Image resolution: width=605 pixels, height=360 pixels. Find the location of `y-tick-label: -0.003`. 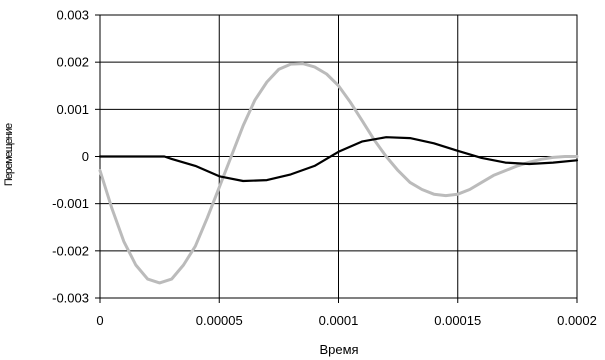

y-tick-label: -0.003 is located at coordinates (70, 298).